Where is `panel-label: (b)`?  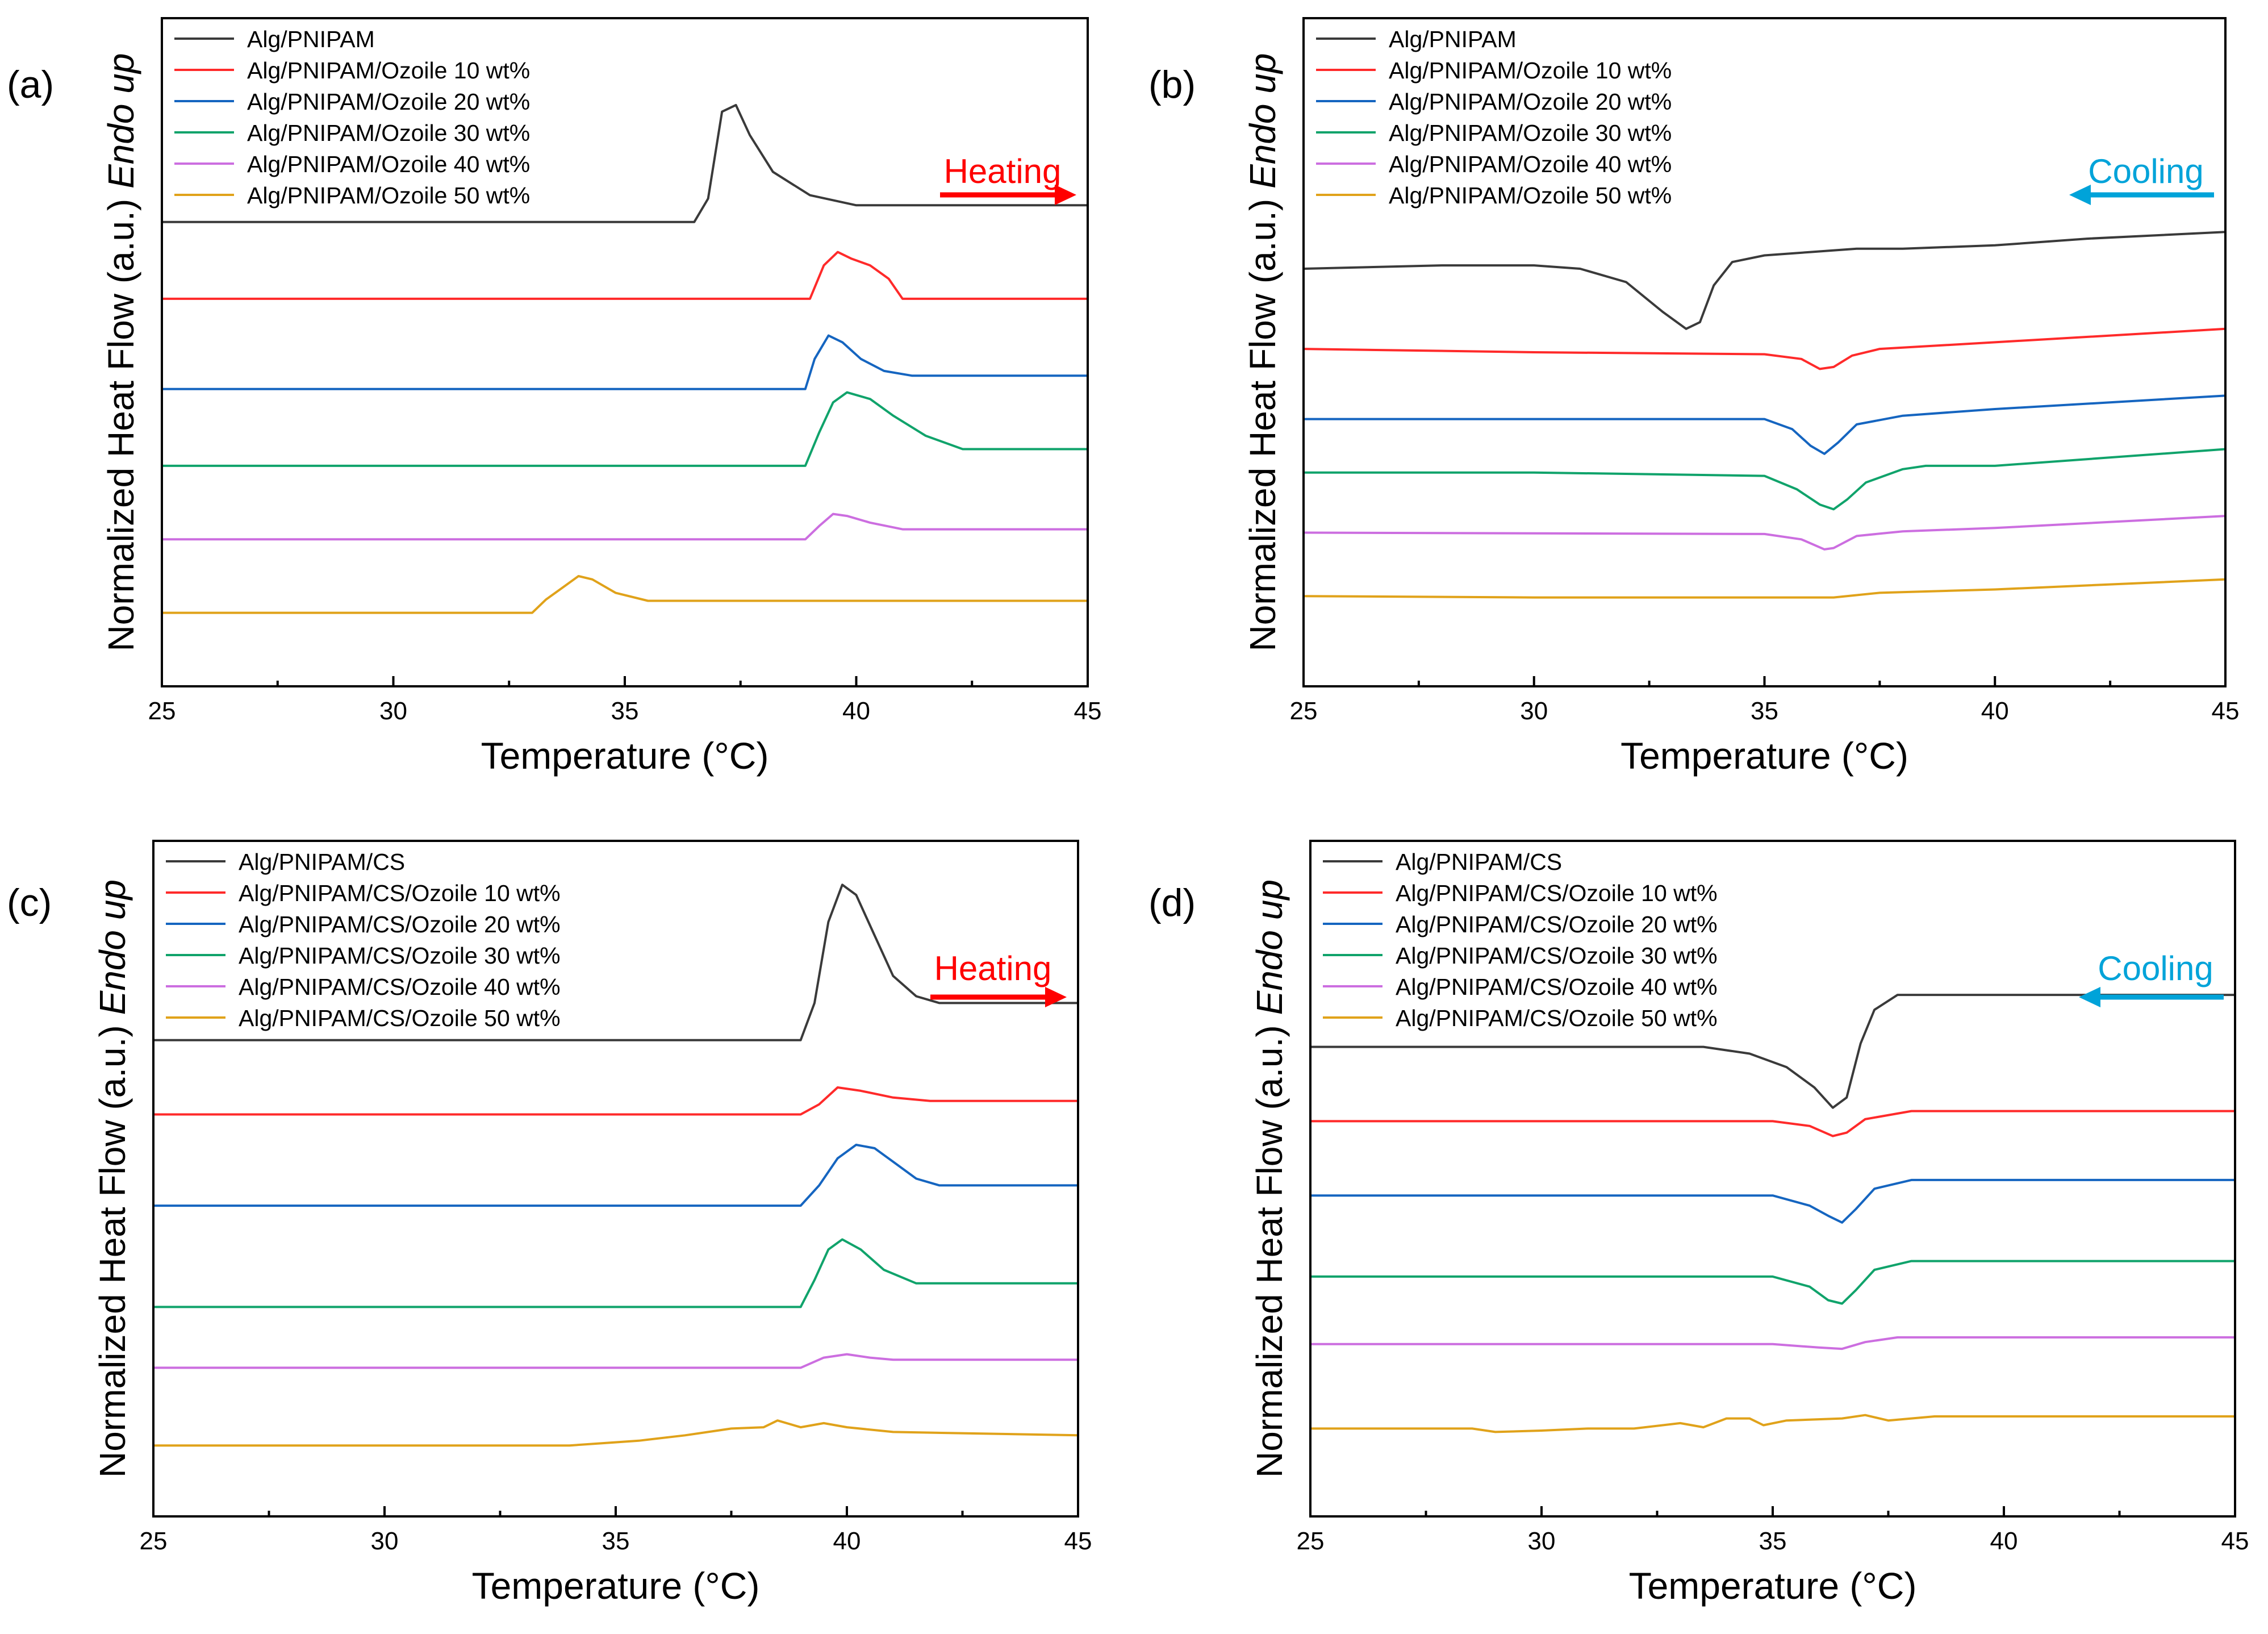
panel-label: (b) is located at coordinates (1172, 84).